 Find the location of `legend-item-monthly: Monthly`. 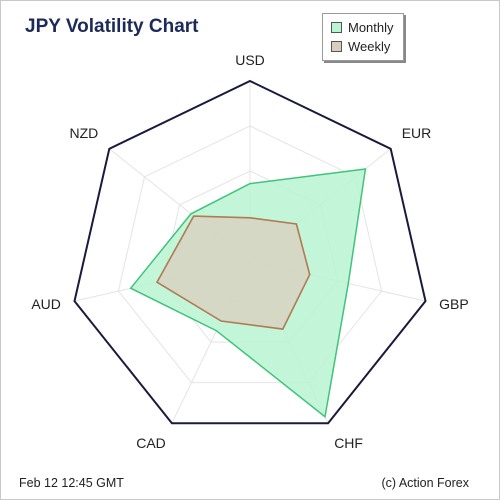

legend-item-monthly: Monthly is located at coordinates (362, 27).